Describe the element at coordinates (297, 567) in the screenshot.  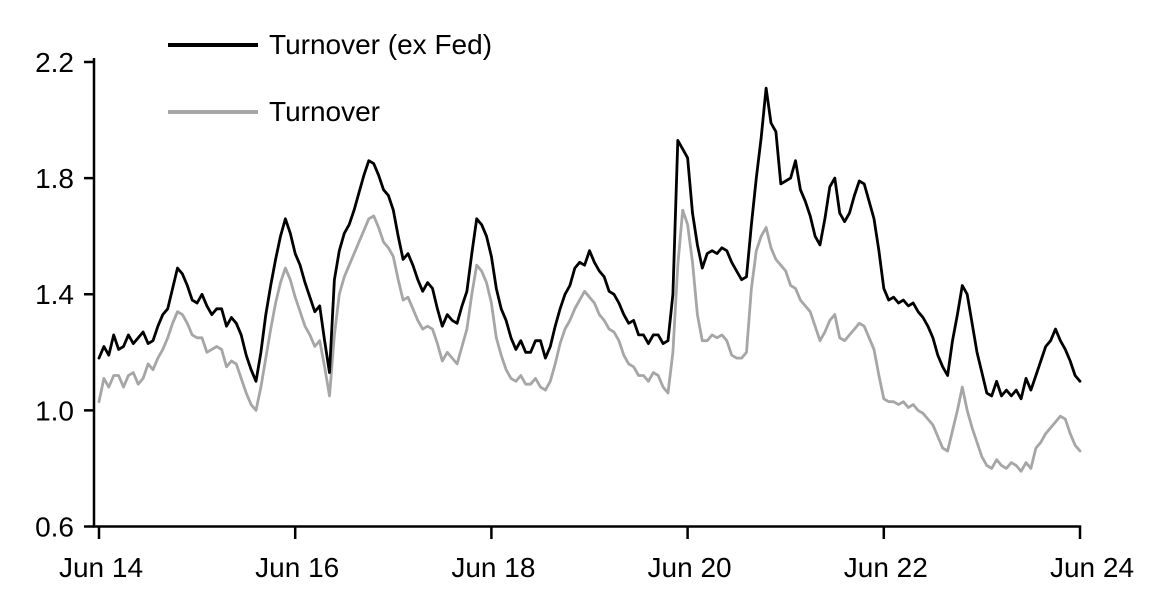
I see `x-tick-label: Jun 16` at that location.